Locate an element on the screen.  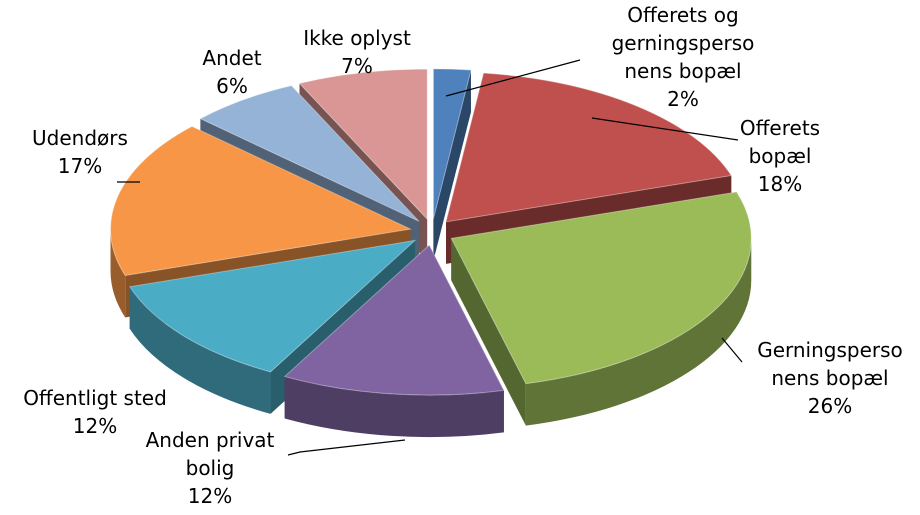
label-line: Offerets is located at coordinates (780, 128).